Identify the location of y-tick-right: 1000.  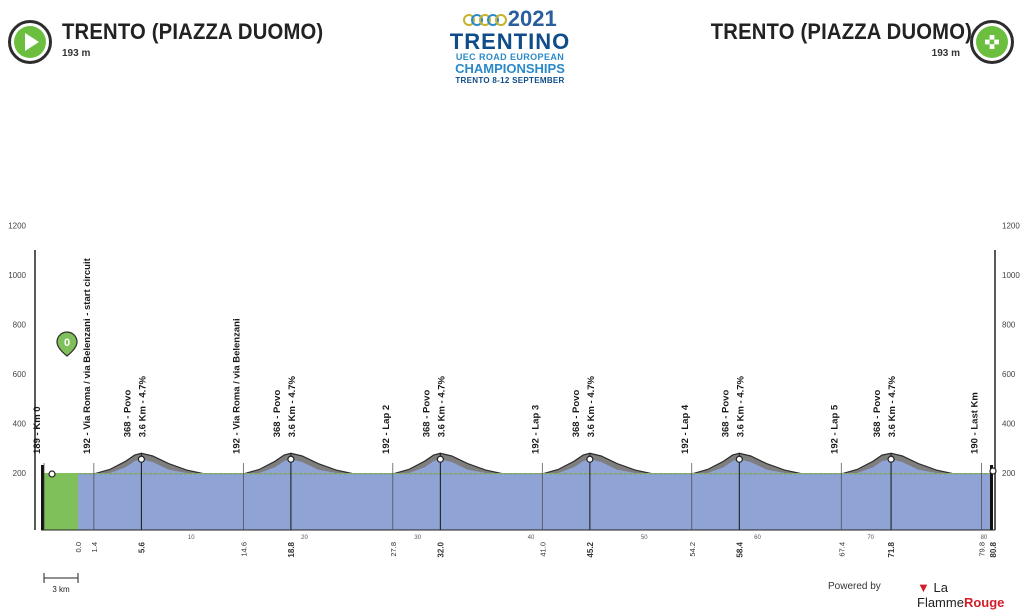
(1011, 275).